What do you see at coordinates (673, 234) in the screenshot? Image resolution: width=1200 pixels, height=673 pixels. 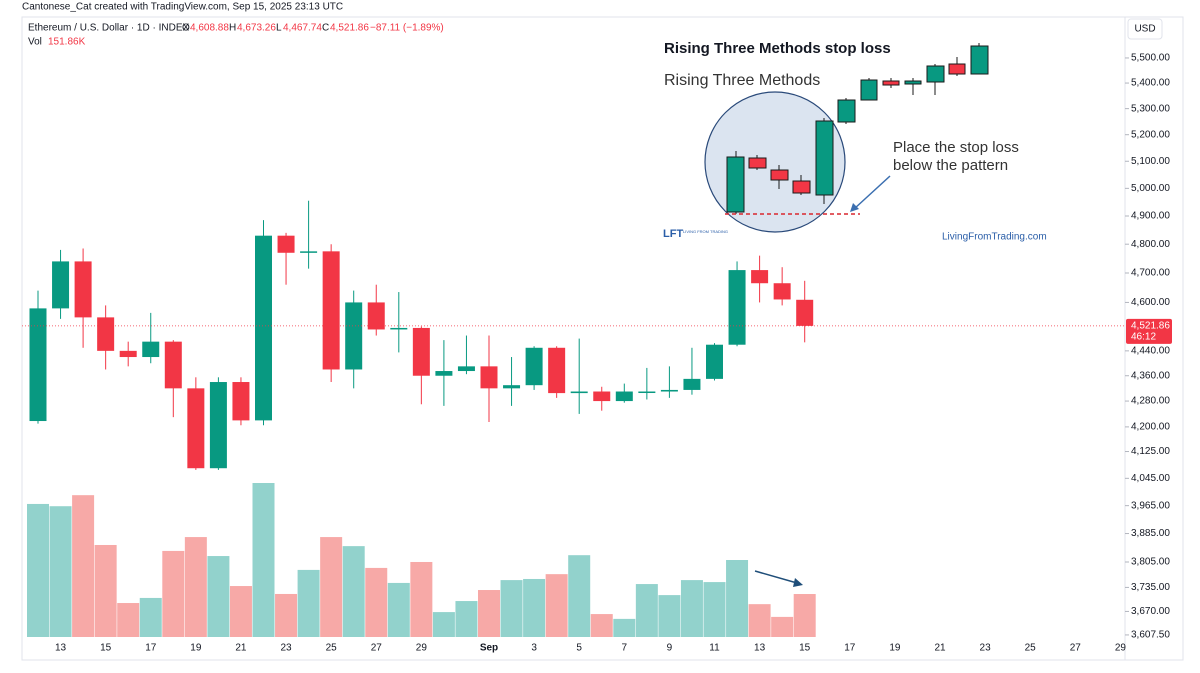 I see `logo: LFT` at bounding box center [673, 234].